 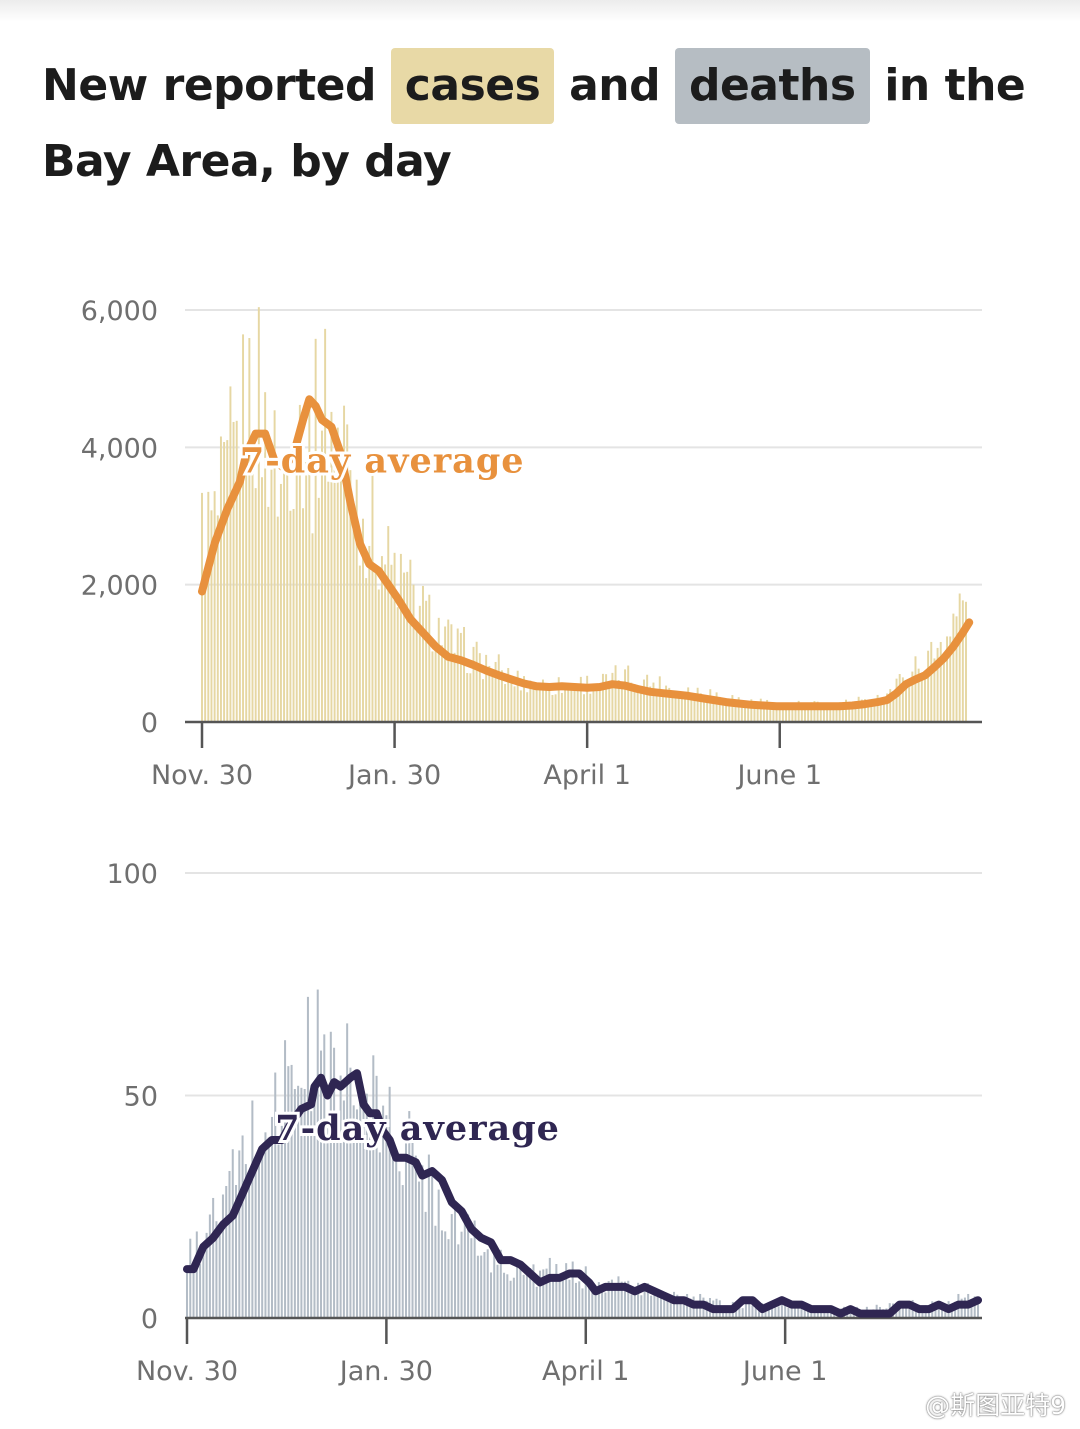 I want to click on top-shade, so click(x=540, y=11).